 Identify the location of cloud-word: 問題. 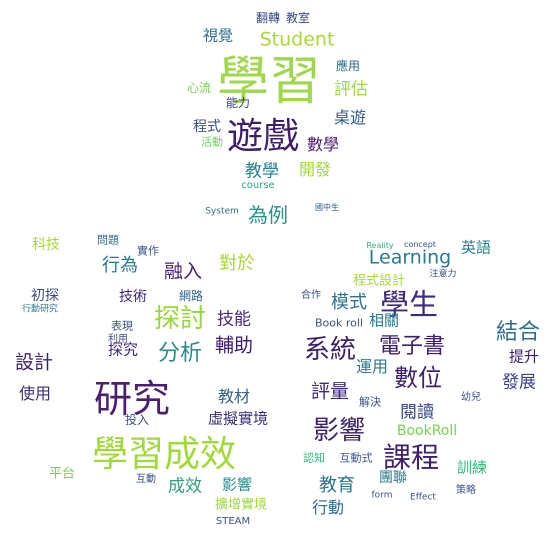
(108, 240).